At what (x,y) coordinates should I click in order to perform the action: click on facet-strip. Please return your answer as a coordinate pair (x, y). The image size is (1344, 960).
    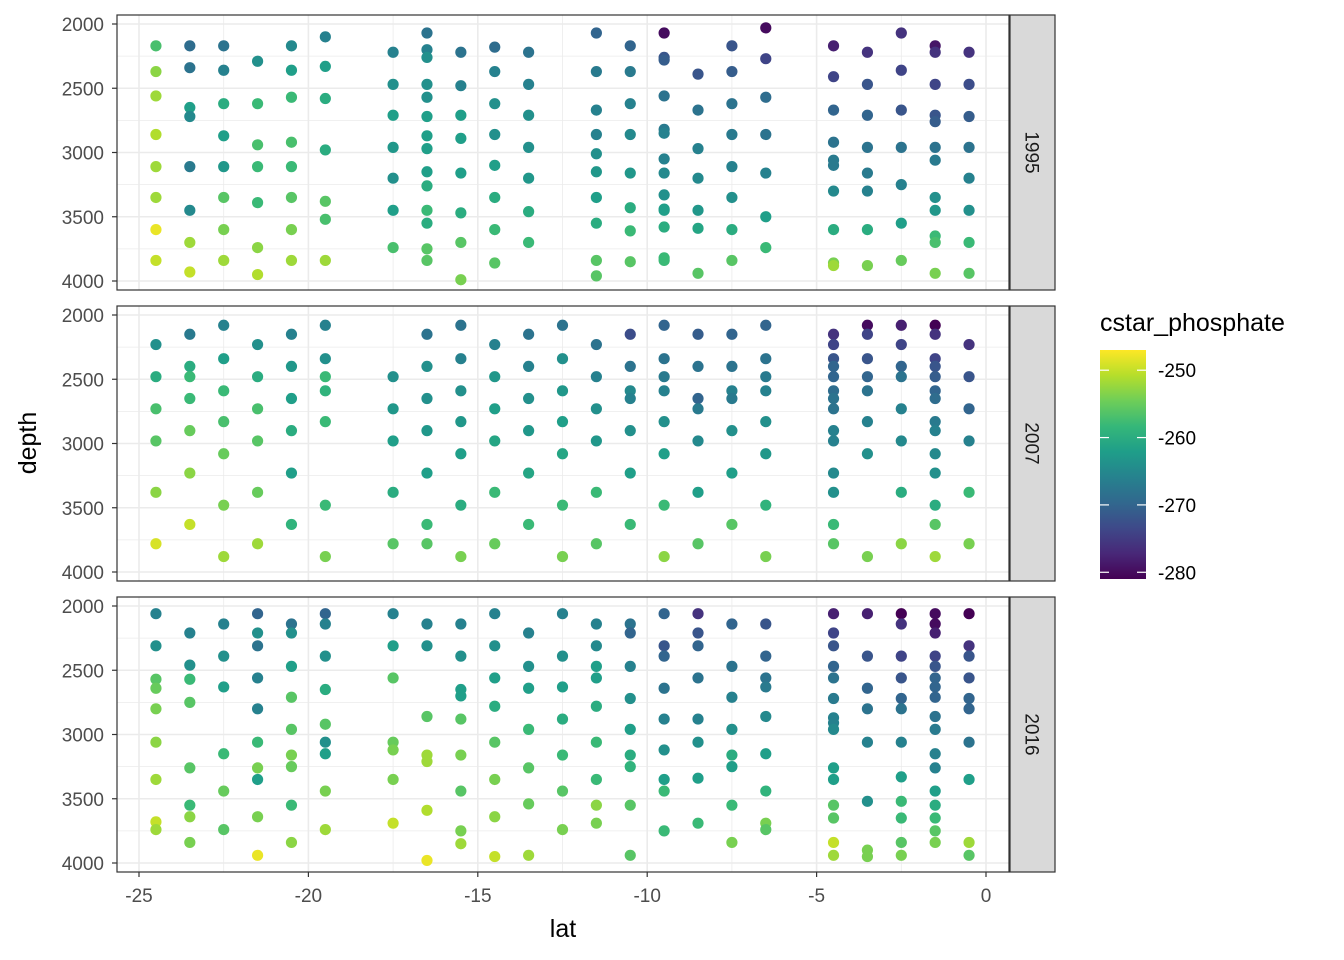
    Looking at the image, I should click on (1032, 734).